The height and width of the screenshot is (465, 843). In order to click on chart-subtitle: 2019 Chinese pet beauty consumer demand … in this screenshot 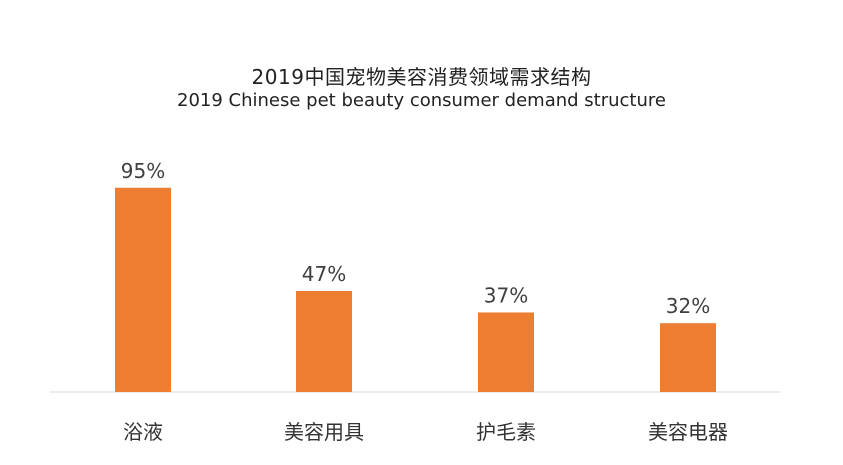, I will do `click(421, 100)`.